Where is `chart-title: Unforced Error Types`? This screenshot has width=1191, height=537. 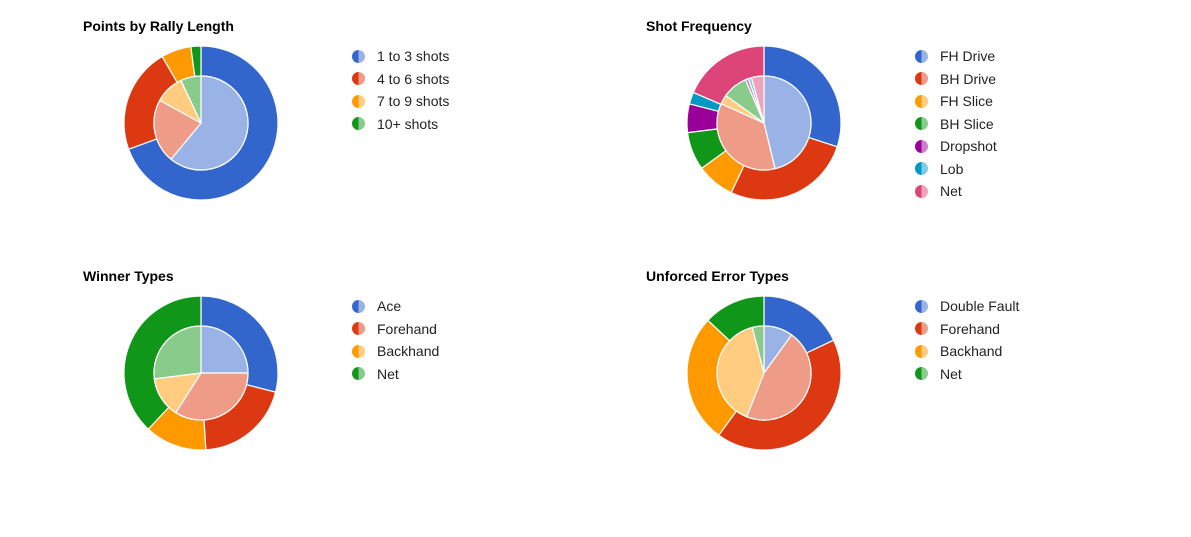 chart-title: Unforced Error Types is located at coordinates (717, 276).